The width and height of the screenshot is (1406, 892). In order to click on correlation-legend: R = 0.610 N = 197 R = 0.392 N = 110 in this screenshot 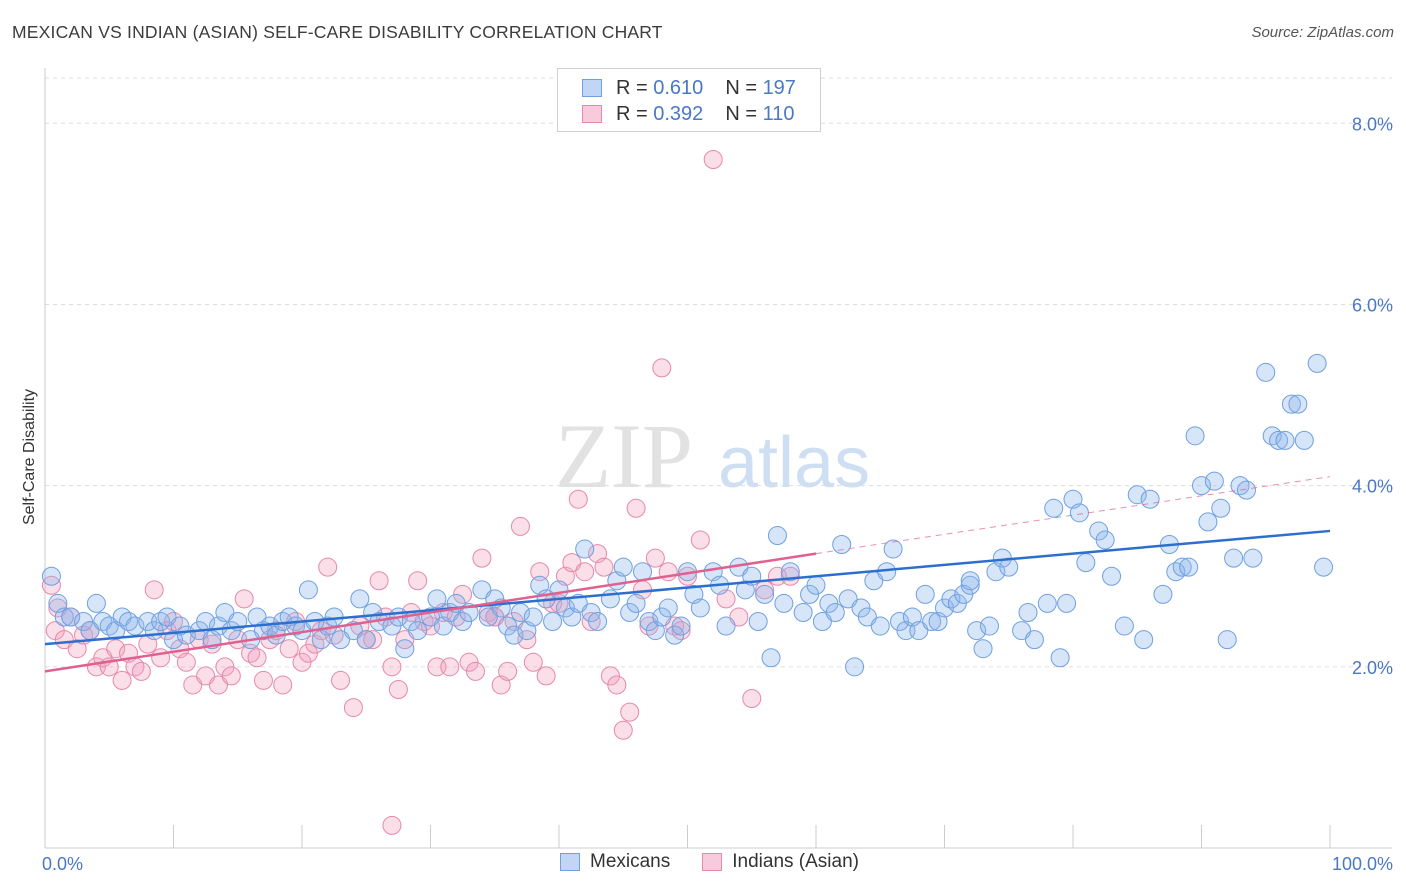, I will do `click(689, 100)`.